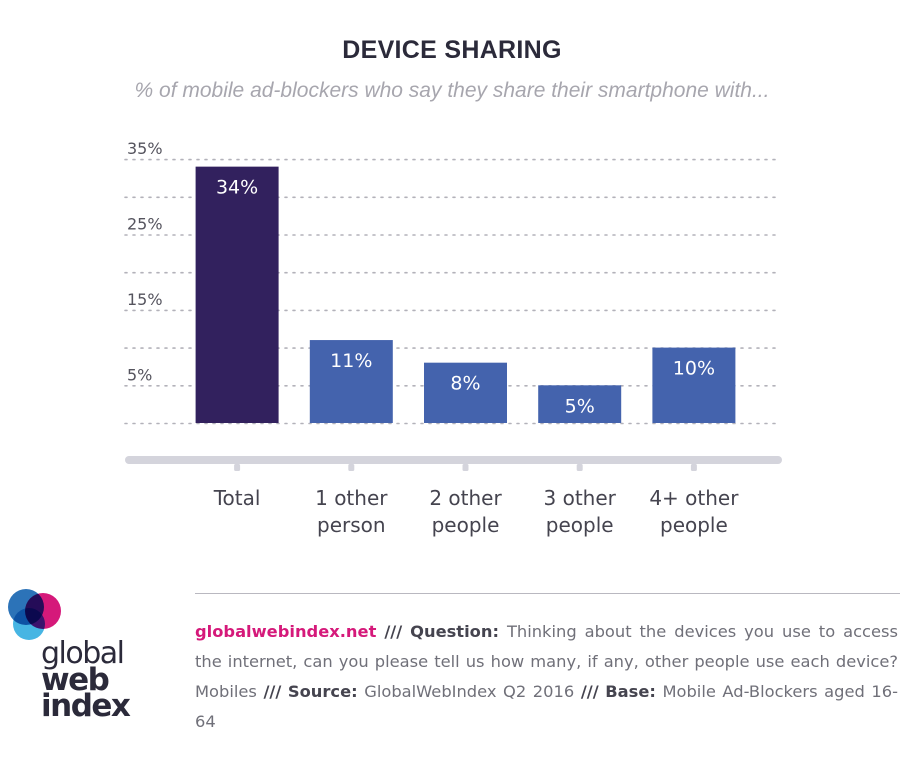 This screenshot has height=778, width=904. Describe the element at coordinates (75, 679) in the screenshot. I see `logo-word-web: web` at that location.